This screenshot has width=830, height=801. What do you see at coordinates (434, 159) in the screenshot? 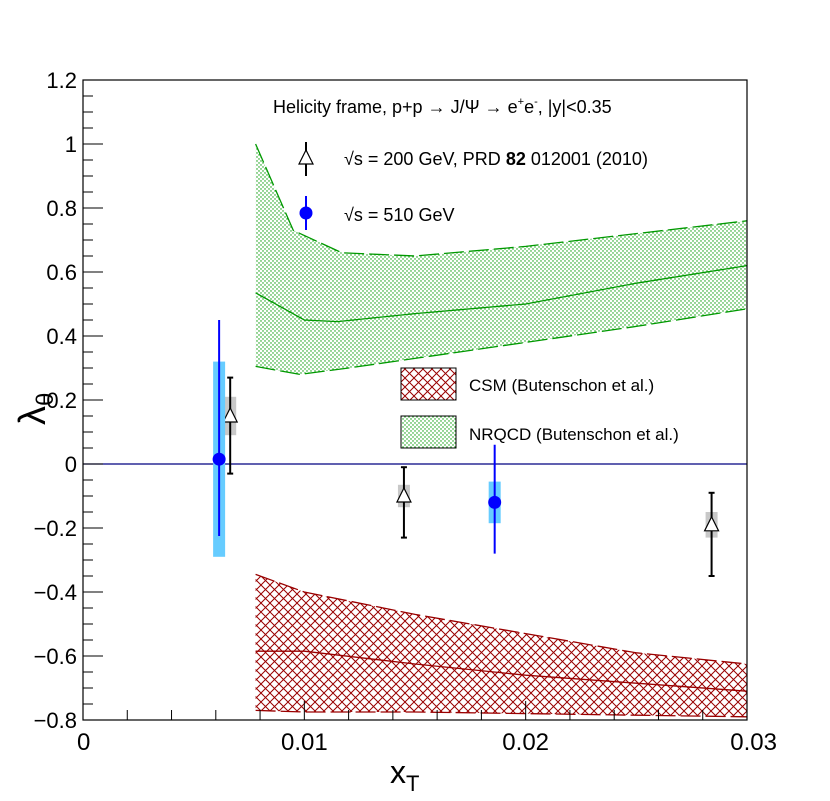
I see `legend-200-text-1: = 200 GeV, PRD` at bounding box center [434, 159].